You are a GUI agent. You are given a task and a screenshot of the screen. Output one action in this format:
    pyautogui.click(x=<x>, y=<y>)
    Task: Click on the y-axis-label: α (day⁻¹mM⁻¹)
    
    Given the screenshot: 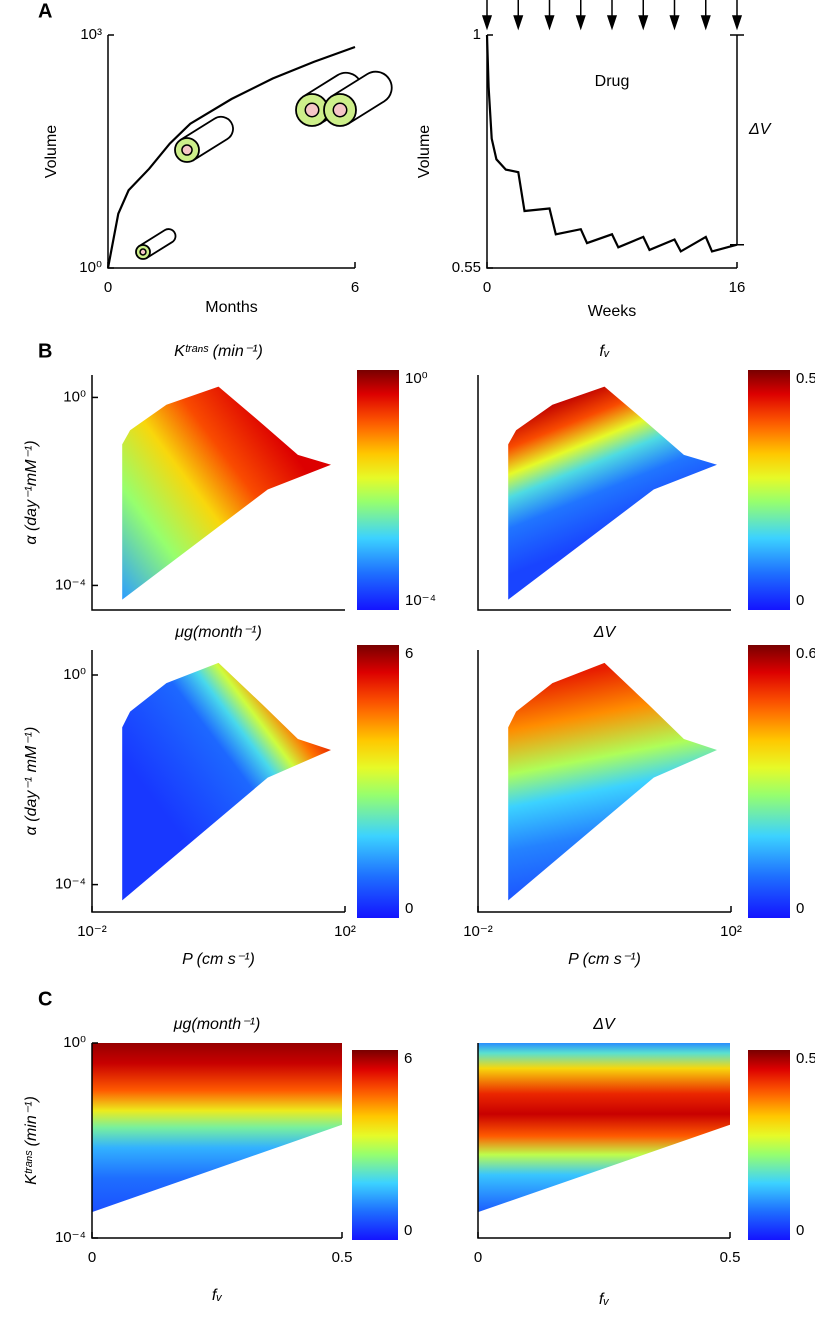 What is the action you would take?
    pyautogui.click(x=31, y=492)
    